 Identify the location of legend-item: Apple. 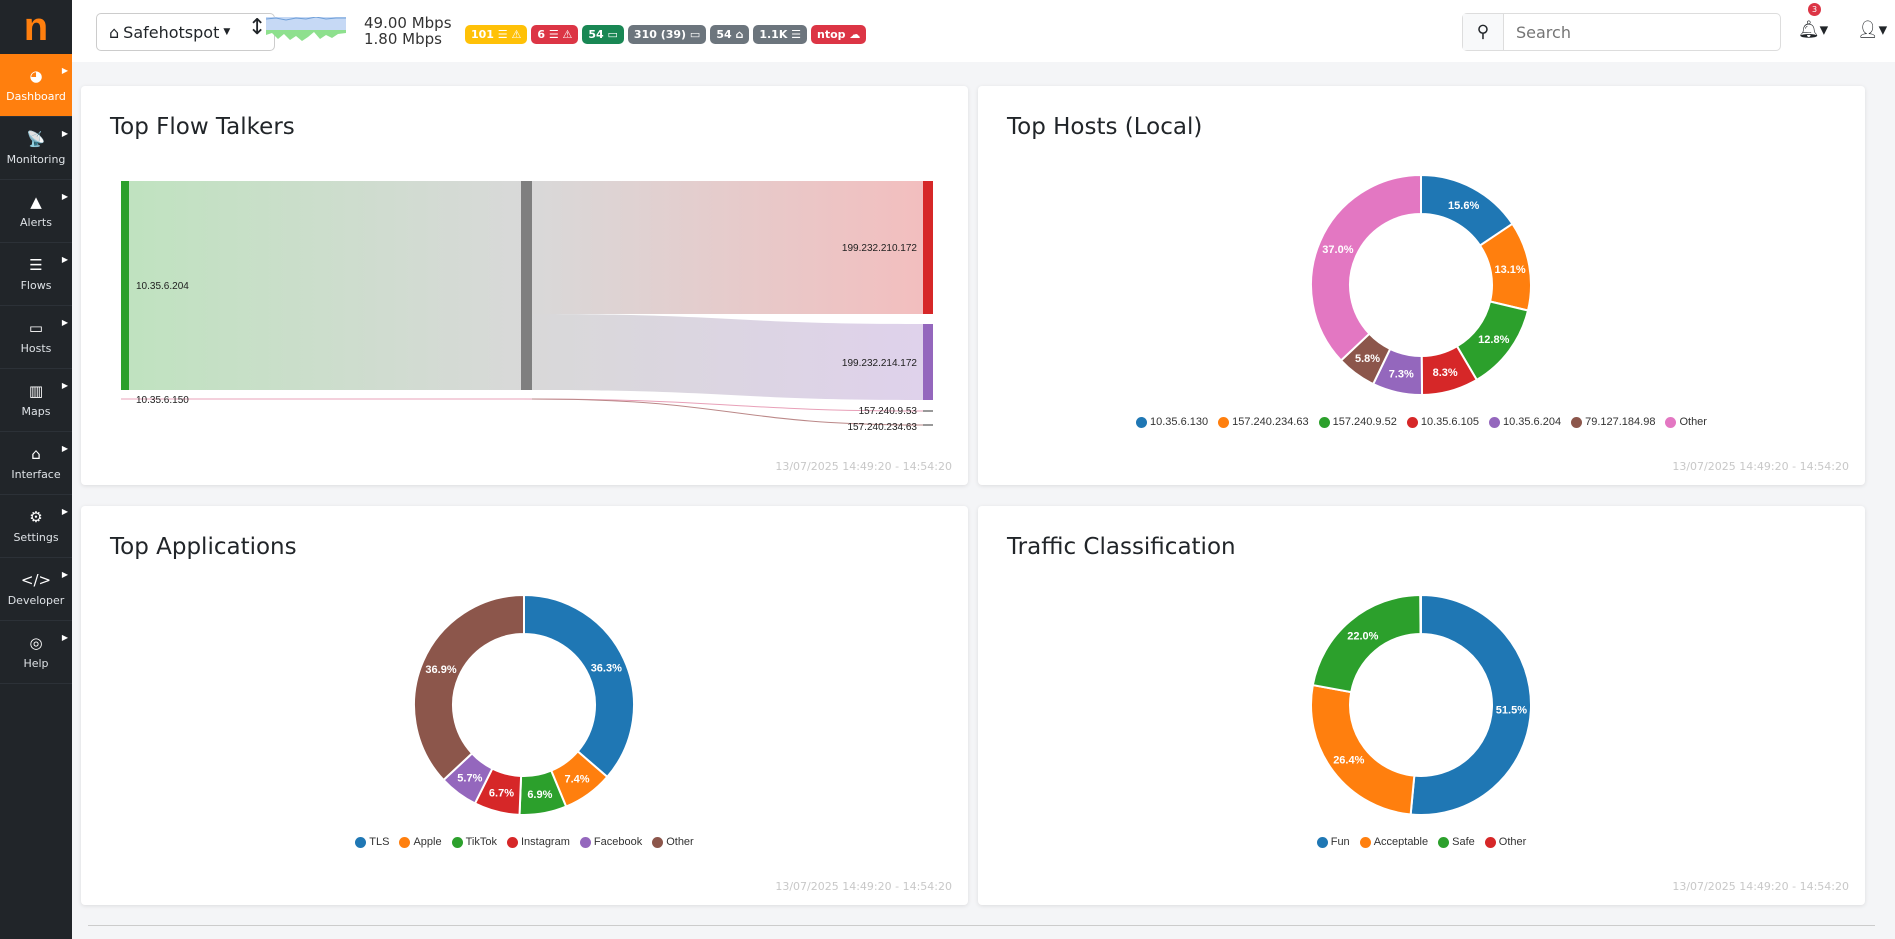
(420, 842).